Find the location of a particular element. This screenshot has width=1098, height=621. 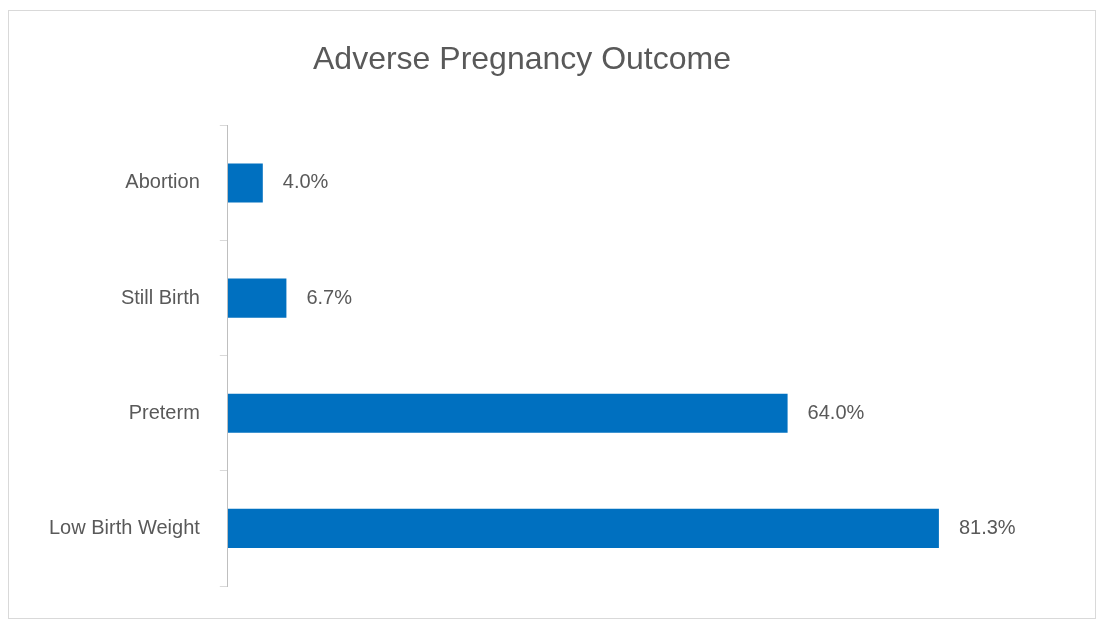

data-label: 64.0% is located at coordinates (836, 411).